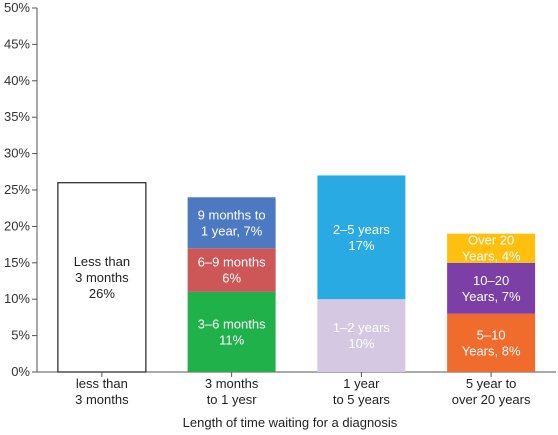  Describe the element at coordinates (17, 153) in the screenshot. I see `y-tick-label: 30%` at that location.